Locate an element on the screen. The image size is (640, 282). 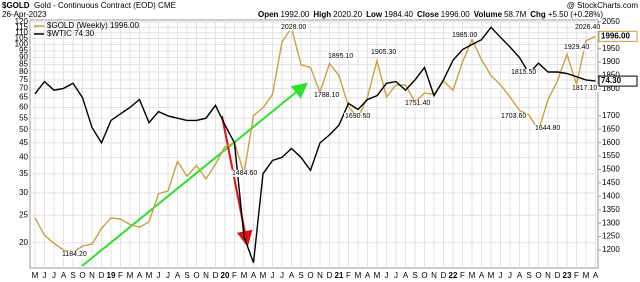
annotation: 2026.40 is located at coordinates (587, 27).